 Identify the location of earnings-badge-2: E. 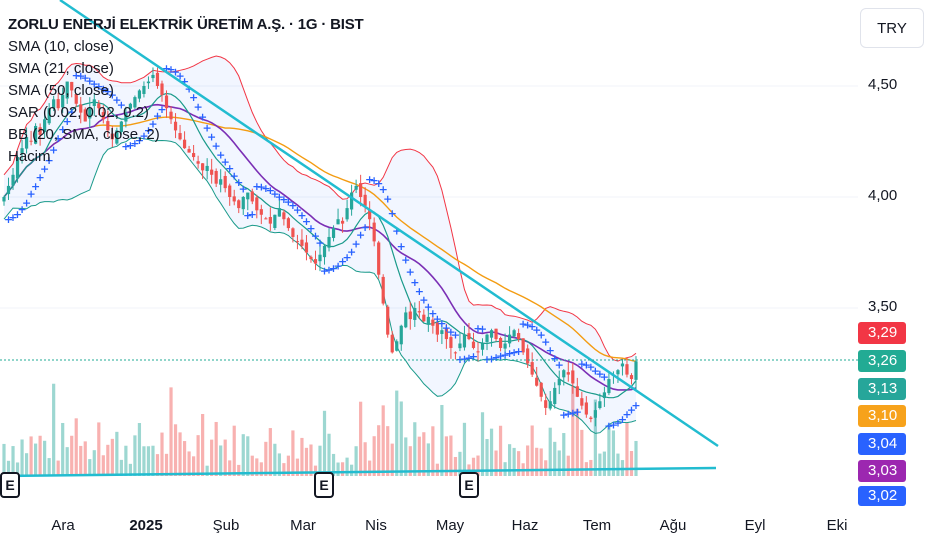
(324, 485).